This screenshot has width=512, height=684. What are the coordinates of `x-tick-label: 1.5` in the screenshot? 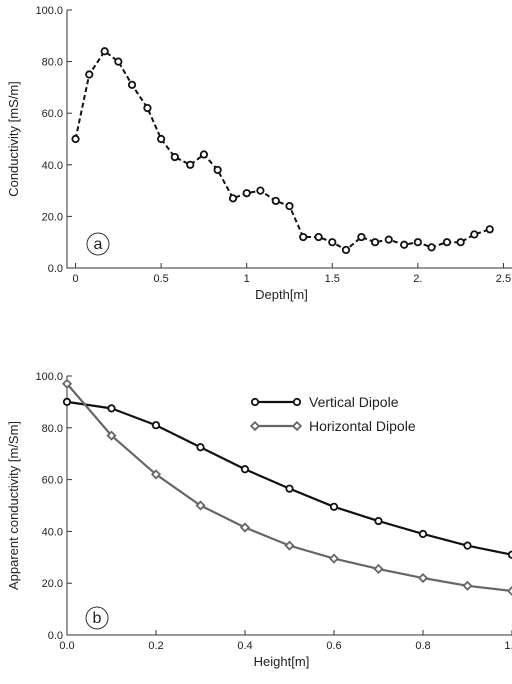 It's located at (332, 279).